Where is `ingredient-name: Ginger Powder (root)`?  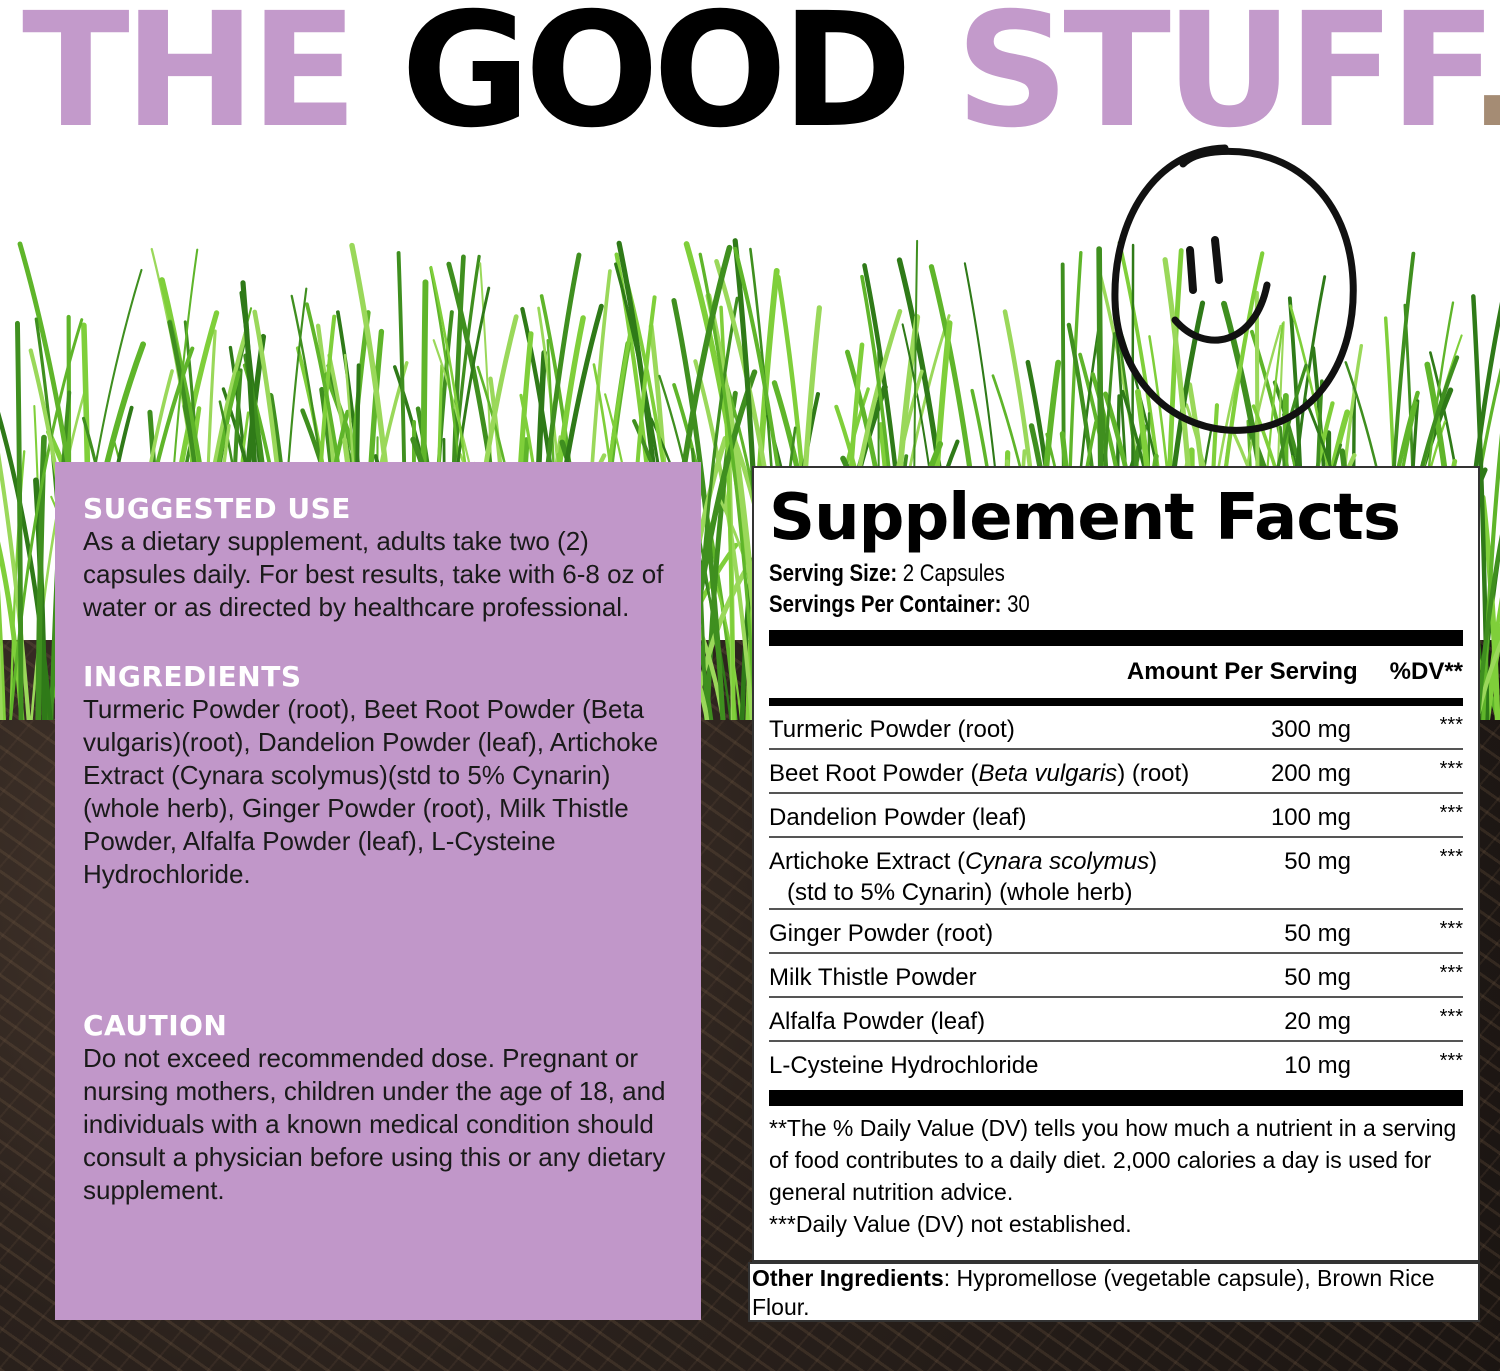 ingredient-name: Ginger Powder (root) is located at coordinates (1000, 933).